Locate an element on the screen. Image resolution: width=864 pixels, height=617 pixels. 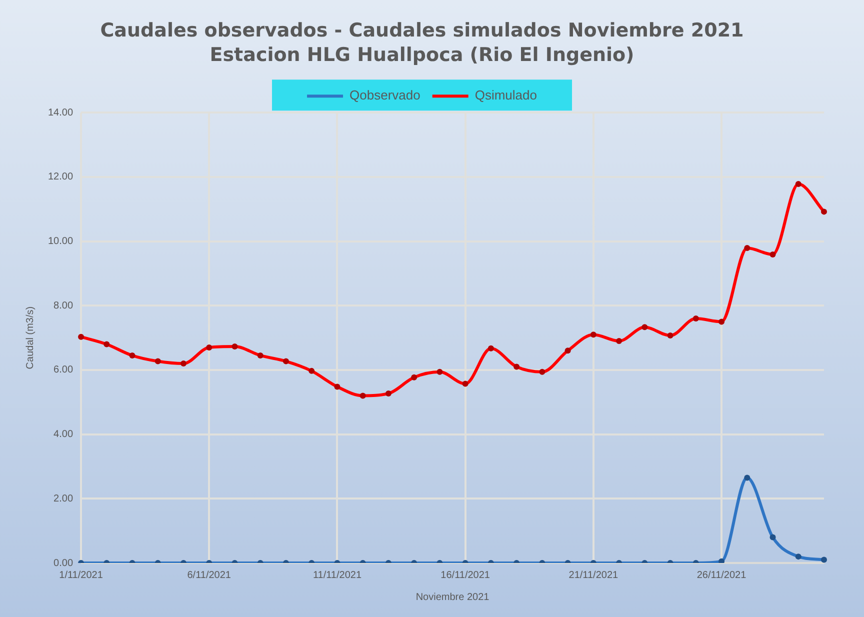
y-tick-label: 4.00 is located at coordinates (64, 434).